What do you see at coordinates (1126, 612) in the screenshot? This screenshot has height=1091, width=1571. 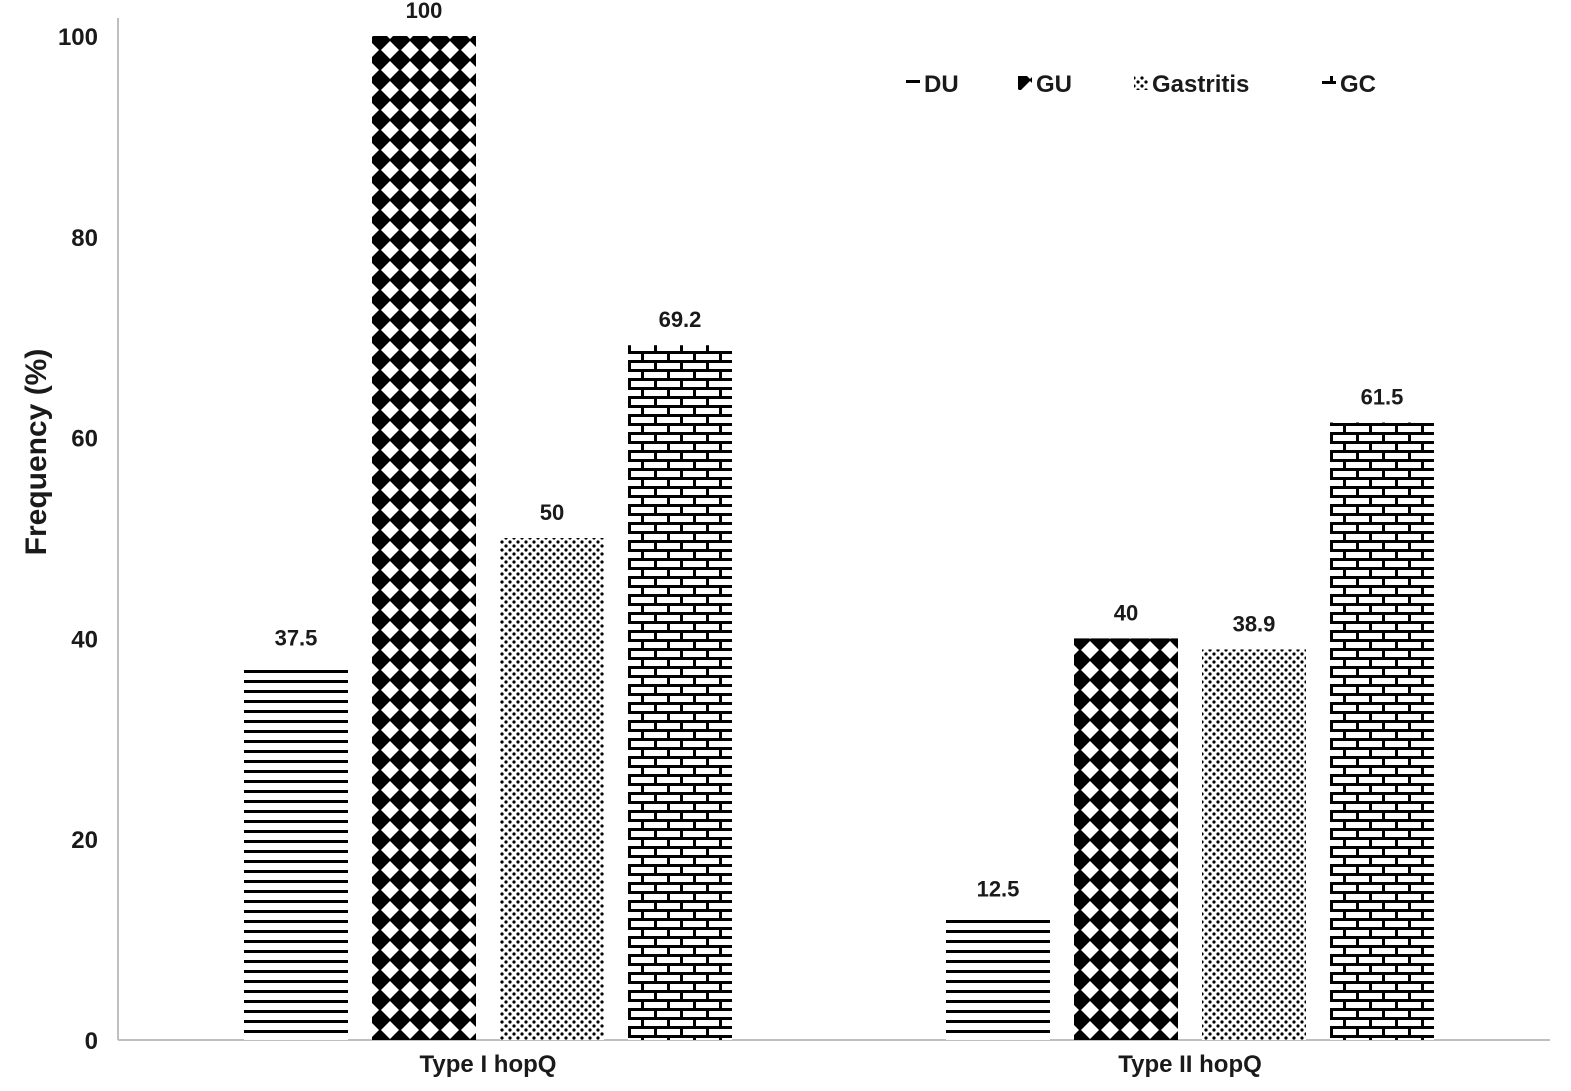 I see `value-label-gu-type-ii-hopq: 40` at bounding box center [1126, 612].